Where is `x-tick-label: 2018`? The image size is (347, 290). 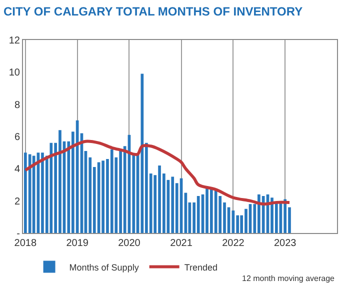
x-tick-label: 2018 is located at coordinates (25, 243).